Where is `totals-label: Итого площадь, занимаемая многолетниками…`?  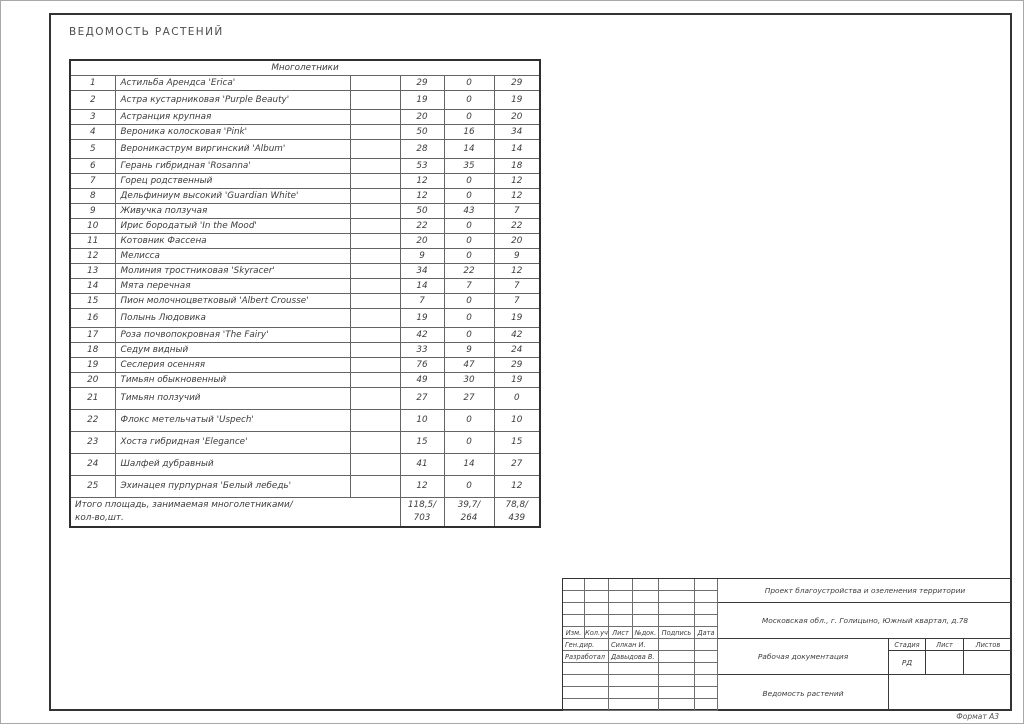
totals-label: Итого площадь, занимаемая многолетниками… is located at coordinates (235, 512).